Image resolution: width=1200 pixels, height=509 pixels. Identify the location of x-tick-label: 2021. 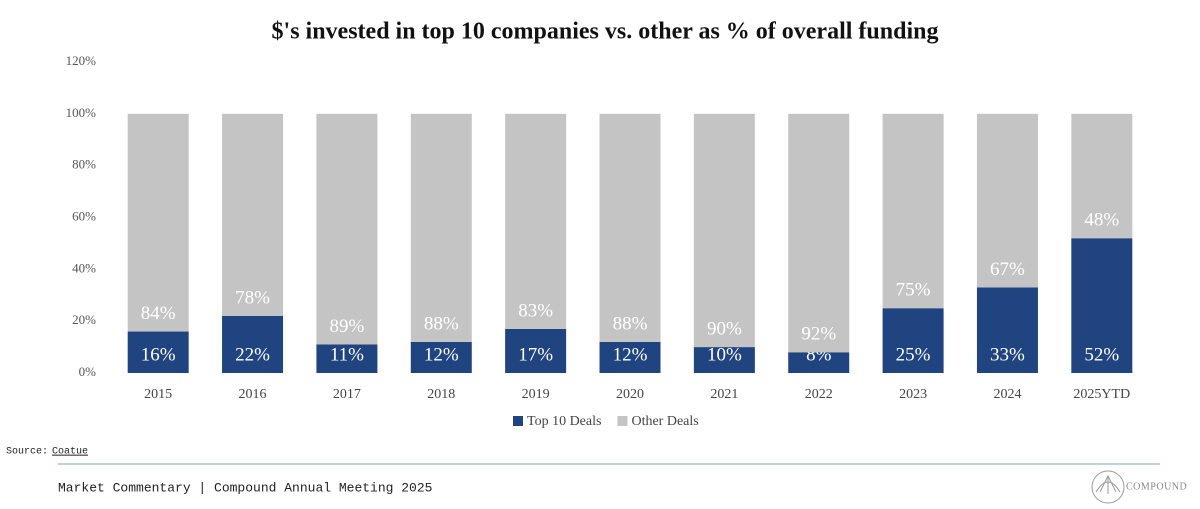
(724, 394).